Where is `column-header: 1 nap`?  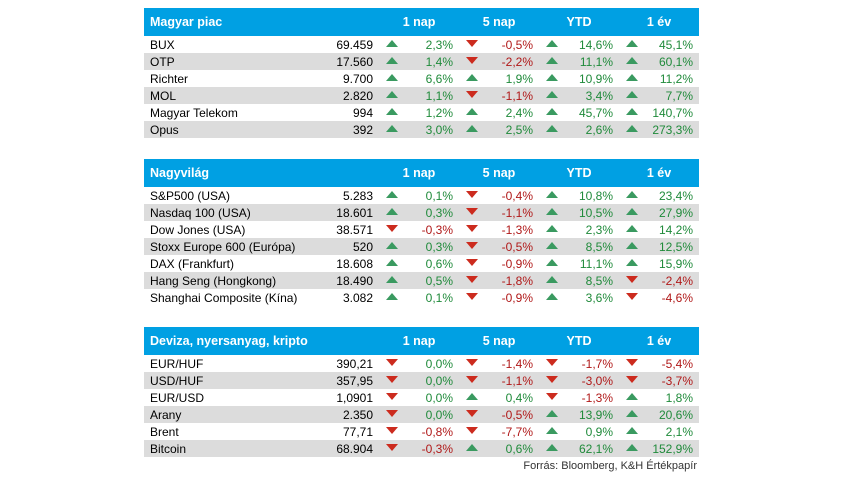
column-header: 1 nap is located at coordinates (419, 173).